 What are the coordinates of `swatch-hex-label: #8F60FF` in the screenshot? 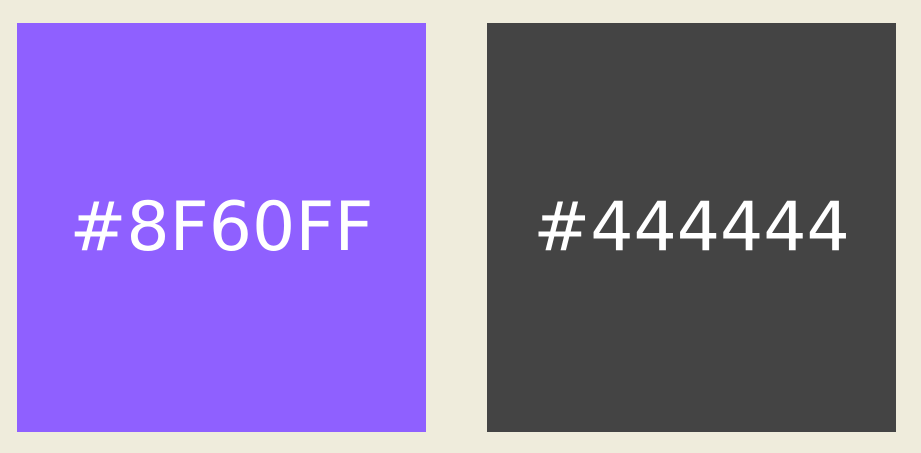 It's located at (221, 227).